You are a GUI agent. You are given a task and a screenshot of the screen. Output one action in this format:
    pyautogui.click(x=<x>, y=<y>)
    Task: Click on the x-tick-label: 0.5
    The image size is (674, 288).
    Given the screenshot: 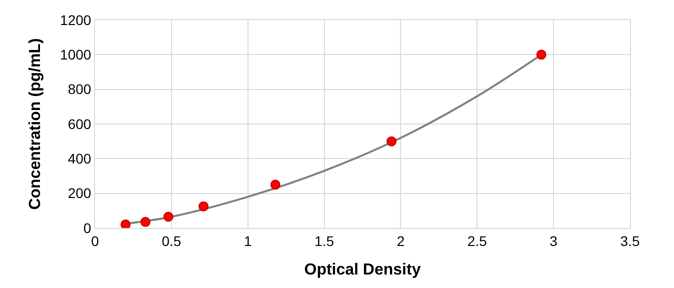 What is the action you would take?
    pyautogui.click(x=172, y=240)
    